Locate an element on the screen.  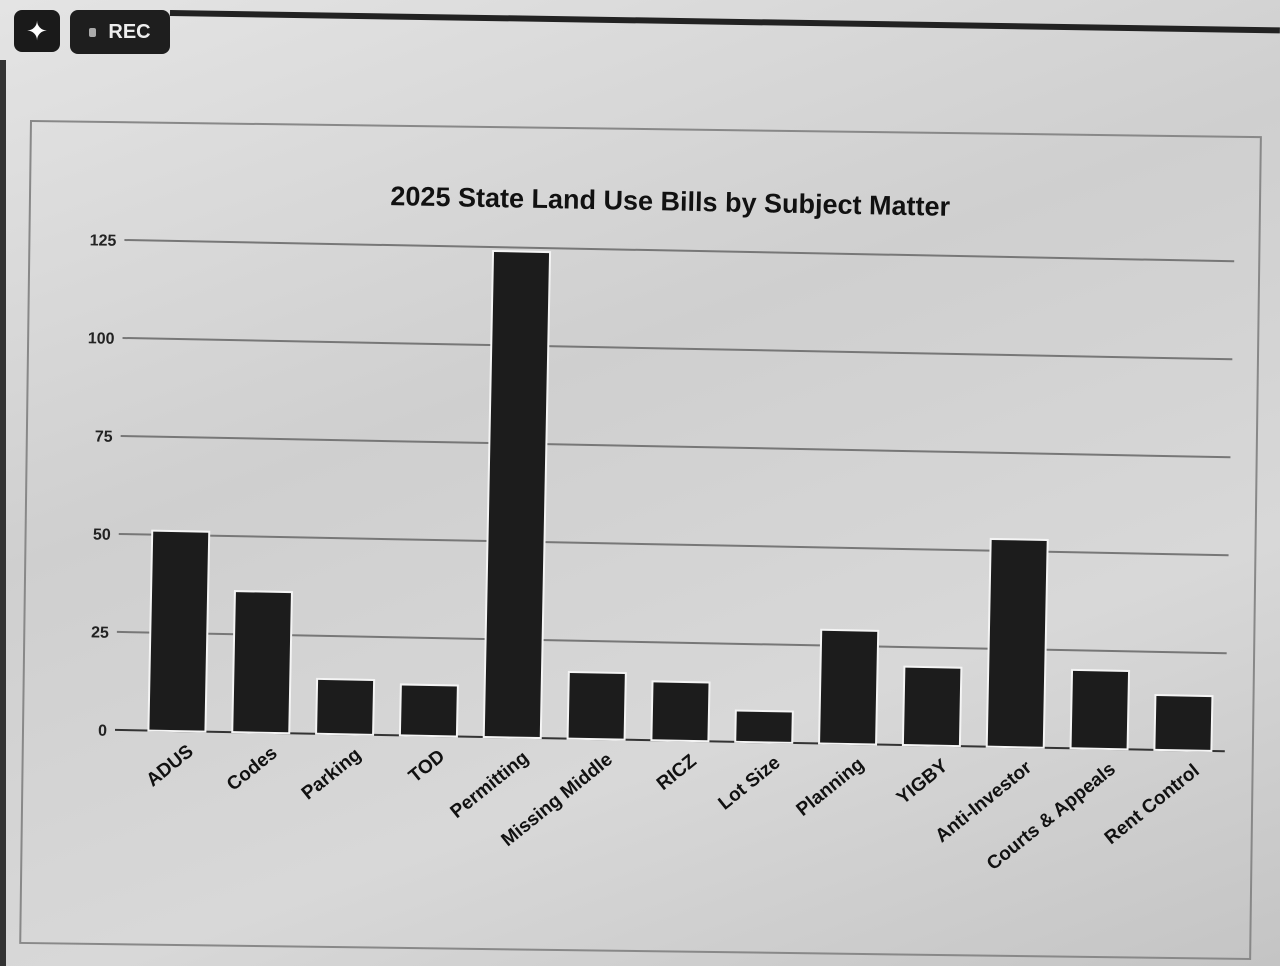
y-tick-label: 125 is located at coordinates (103, 241).